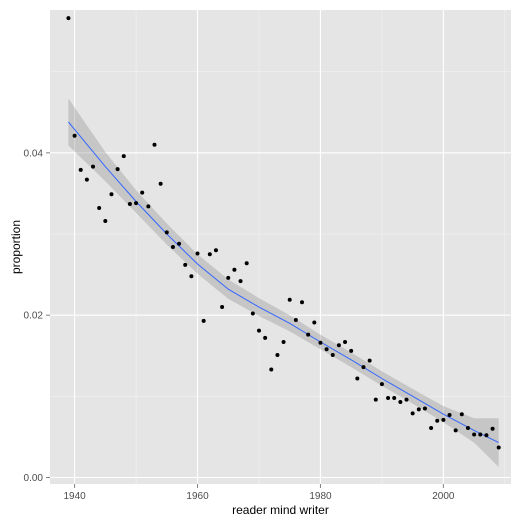 This screenshot has width=525, height=525. Describe the element at coordinates (34, 478) in the screenshot. I see `y-tick-label: 0.00` at that location.